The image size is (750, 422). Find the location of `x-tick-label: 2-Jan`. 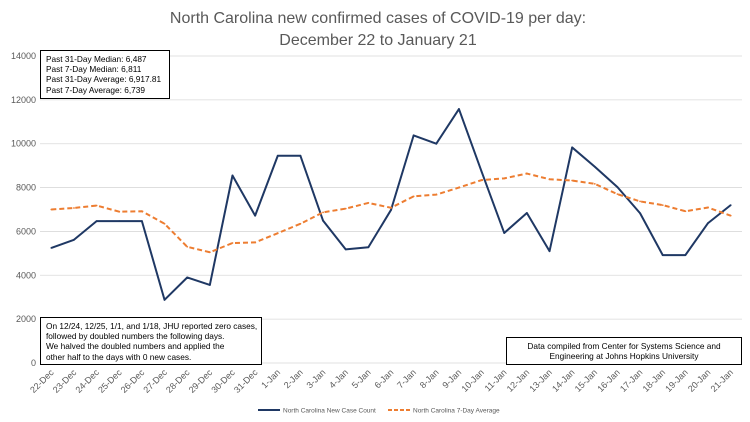

x-tick-label: 2-Jan is located at coordinates (293, 378).